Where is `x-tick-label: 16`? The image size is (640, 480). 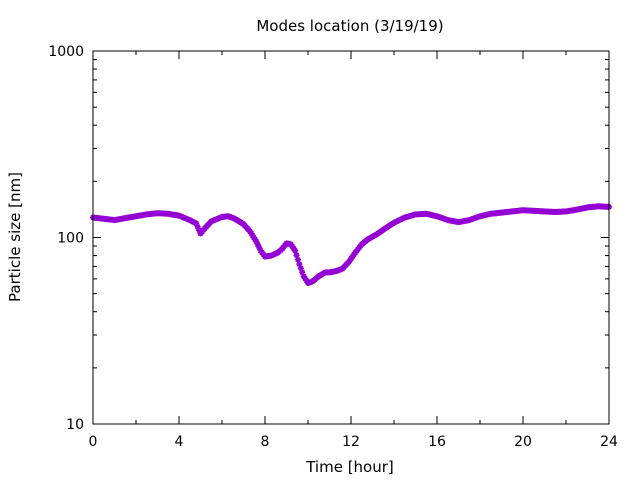
x-tick-label: 16 is located at coordinates (437, 442).